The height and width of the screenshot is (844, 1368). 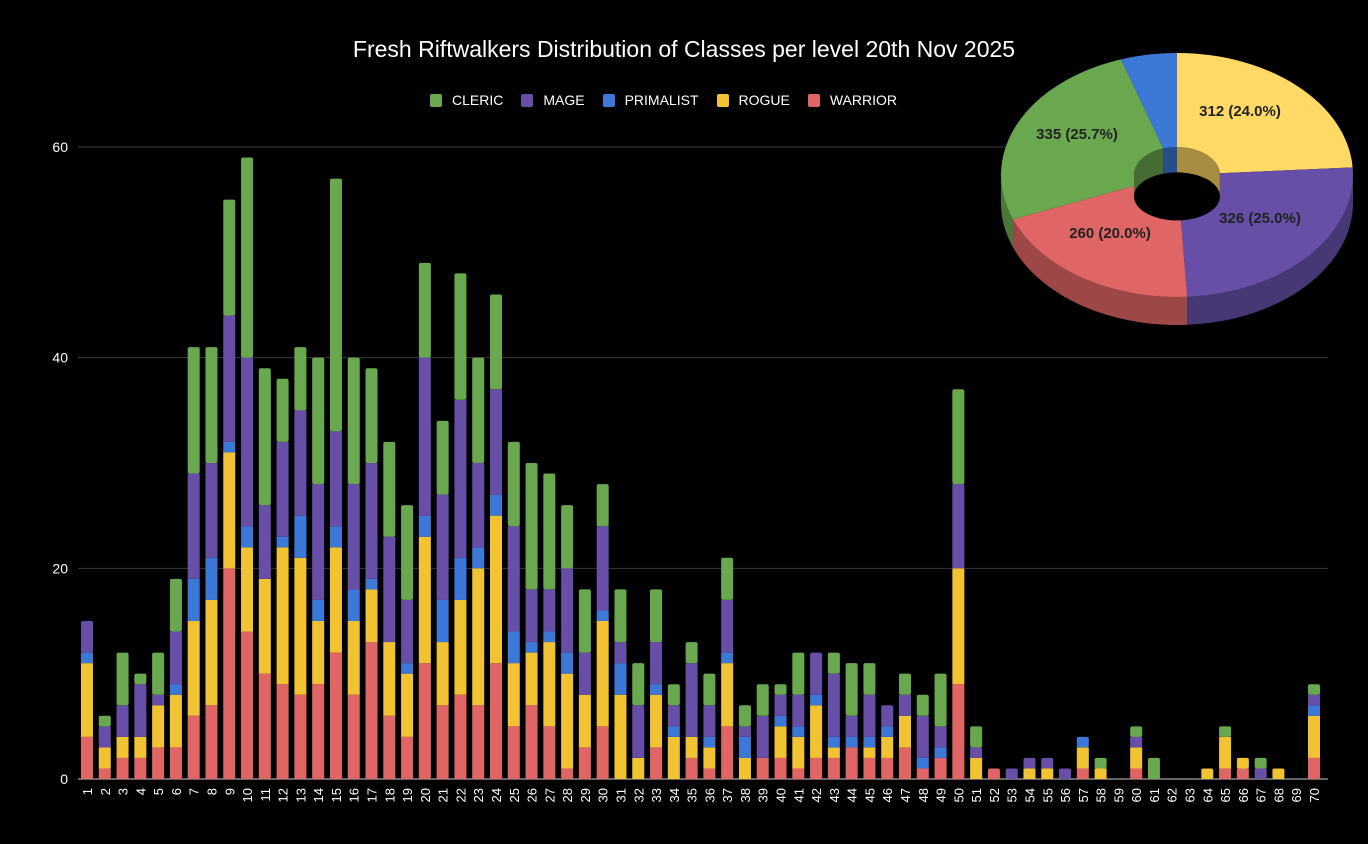 I want to click on legend-item-rogue: ROGUE, so click(x=753, y=100).